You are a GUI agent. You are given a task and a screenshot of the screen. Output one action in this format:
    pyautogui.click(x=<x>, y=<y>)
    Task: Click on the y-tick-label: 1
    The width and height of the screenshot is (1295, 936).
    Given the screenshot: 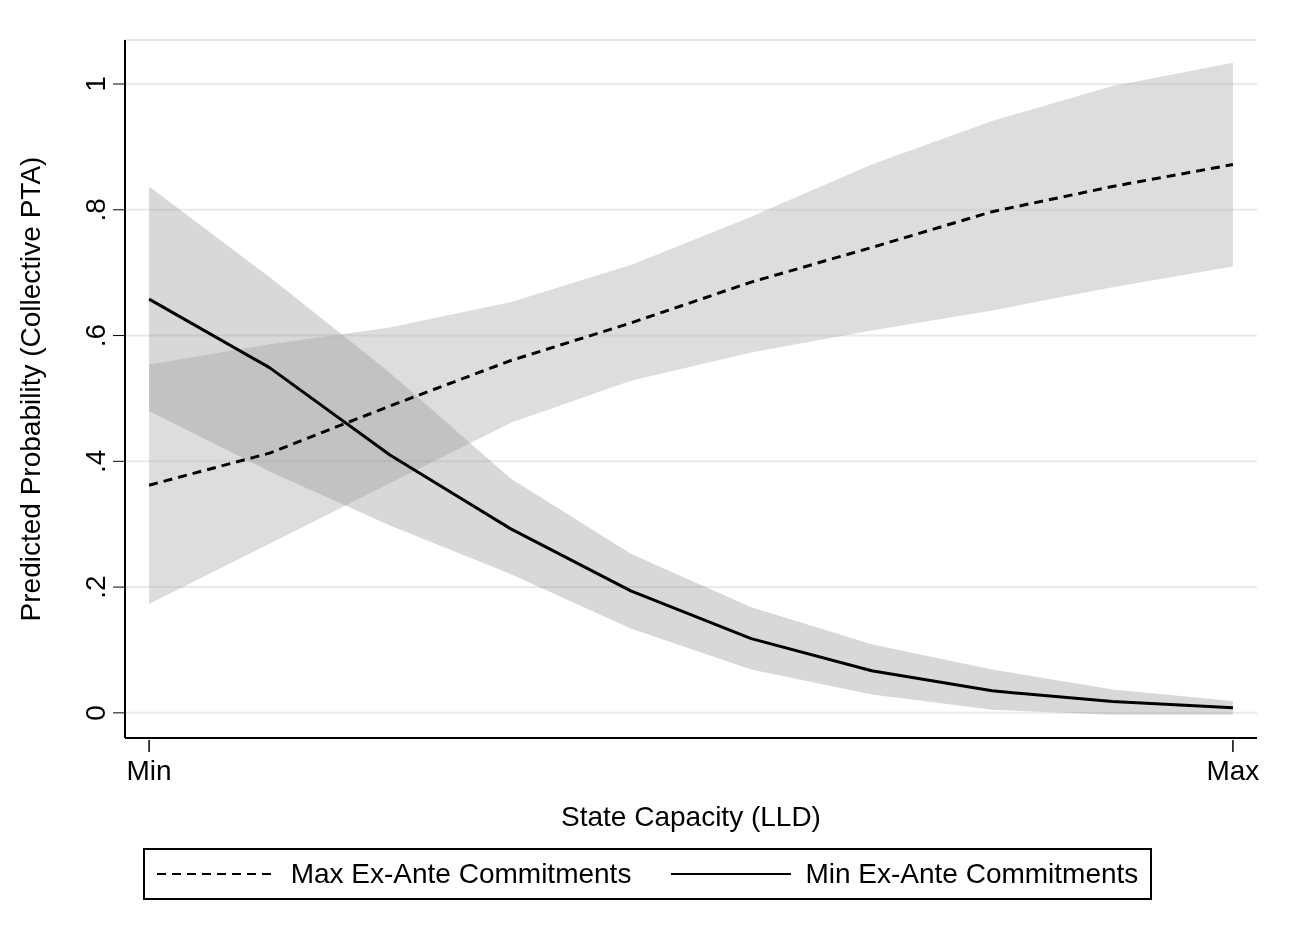 What is the action you would take?
    pyautogui.click(x=95, y=84)
    